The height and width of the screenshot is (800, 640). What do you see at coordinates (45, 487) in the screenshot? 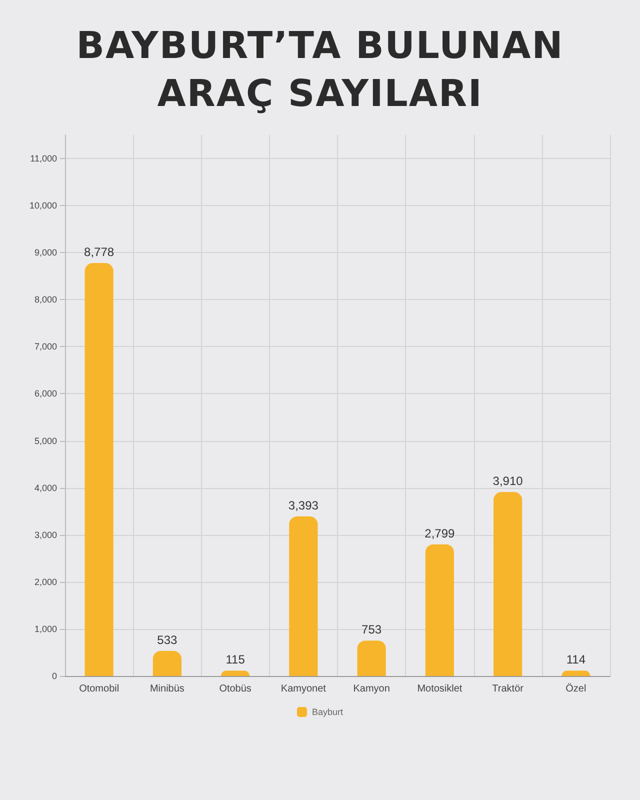
I see `y-tick-label: 4,000` at bounding box center [45, 487].